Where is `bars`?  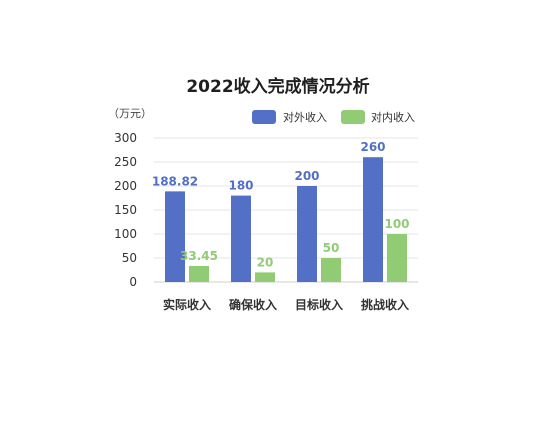 bars is located at coordinates (286, 219).